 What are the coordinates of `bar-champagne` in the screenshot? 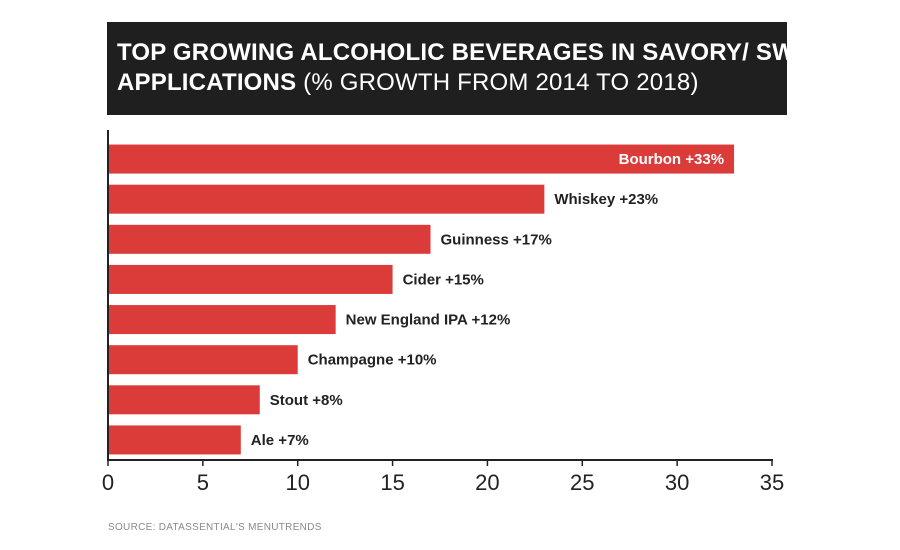 It's located at (203, 360).